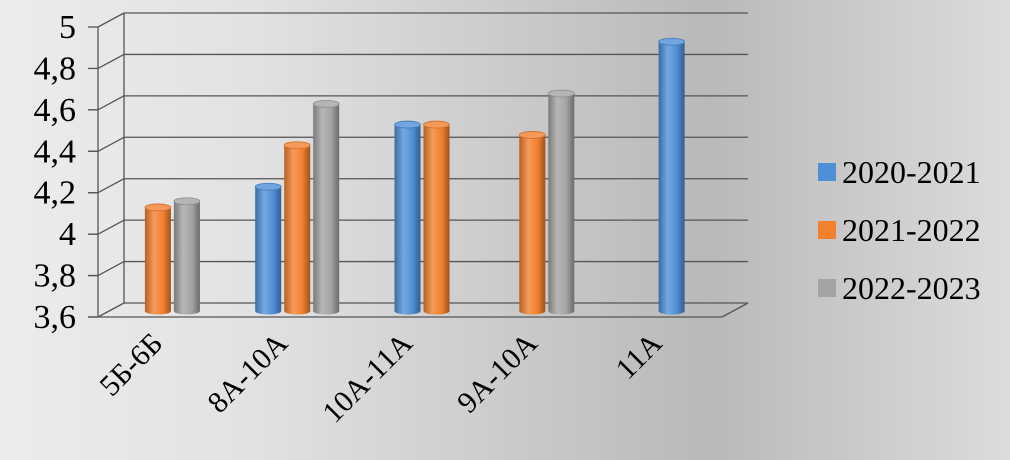  I want to click on x-category-label: 10А-11А, so click(367, 377).